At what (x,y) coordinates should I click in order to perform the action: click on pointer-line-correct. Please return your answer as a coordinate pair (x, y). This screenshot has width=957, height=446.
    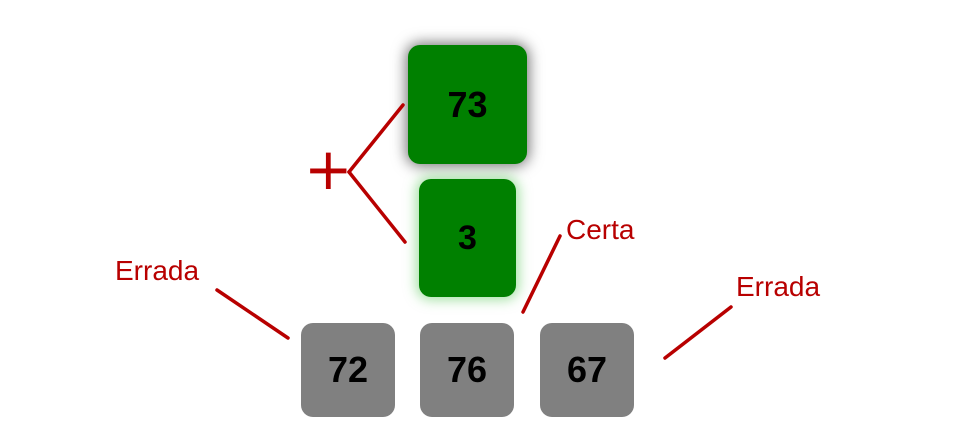
    Looking at the image, I should click on (541, 274).